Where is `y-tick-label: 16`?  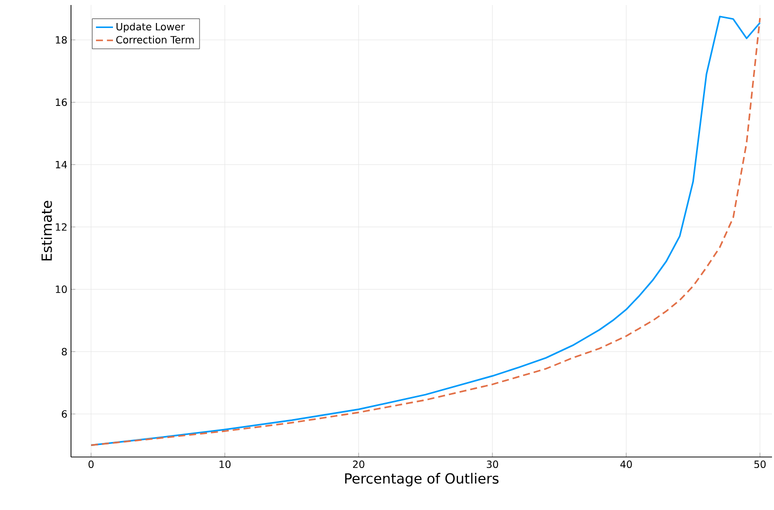 y-tick-label: 16 is located at coordinates (61, 102).